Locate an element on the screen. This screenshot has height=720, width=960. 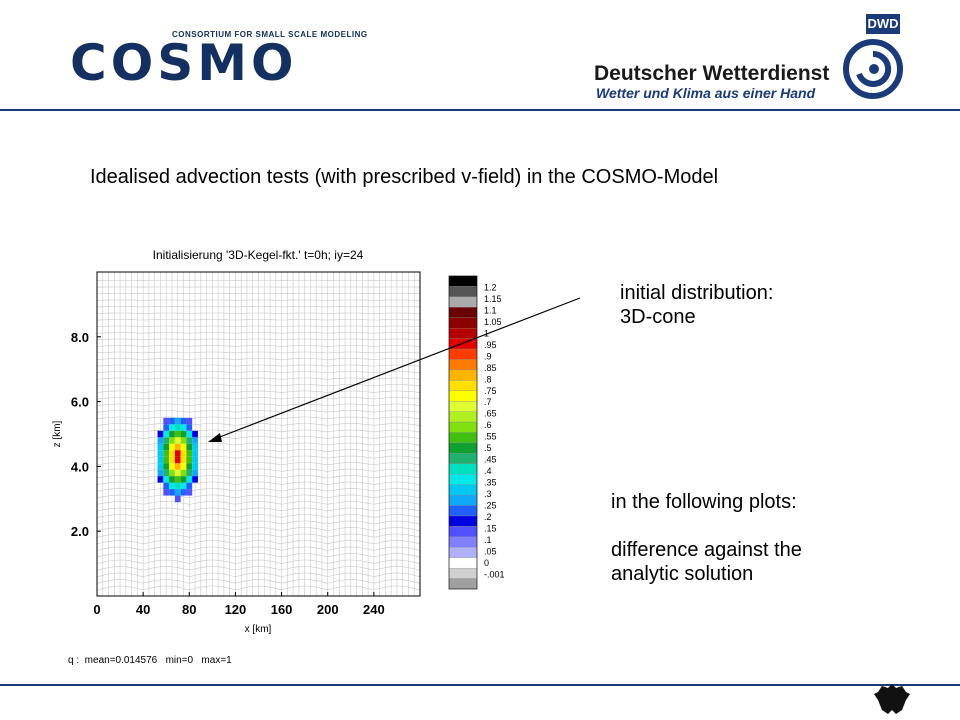
colorbar-label: 1 is located at coordinates (486, 333).